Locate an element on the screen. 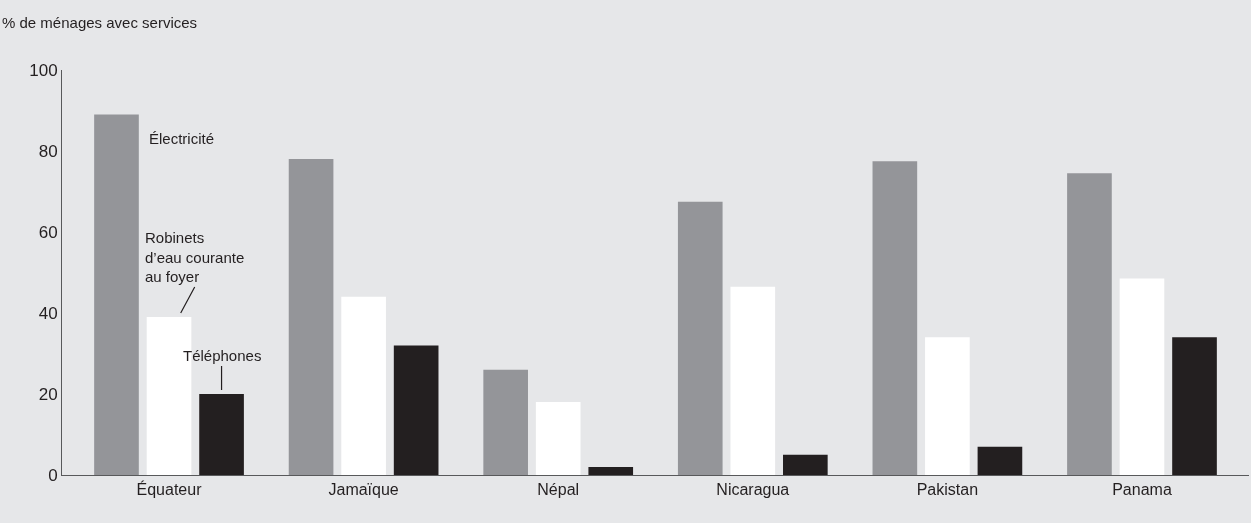 Image resolution: width=1251 pixels, height=523 pixels. text: Téléphones is located at coordinates (222, 355).